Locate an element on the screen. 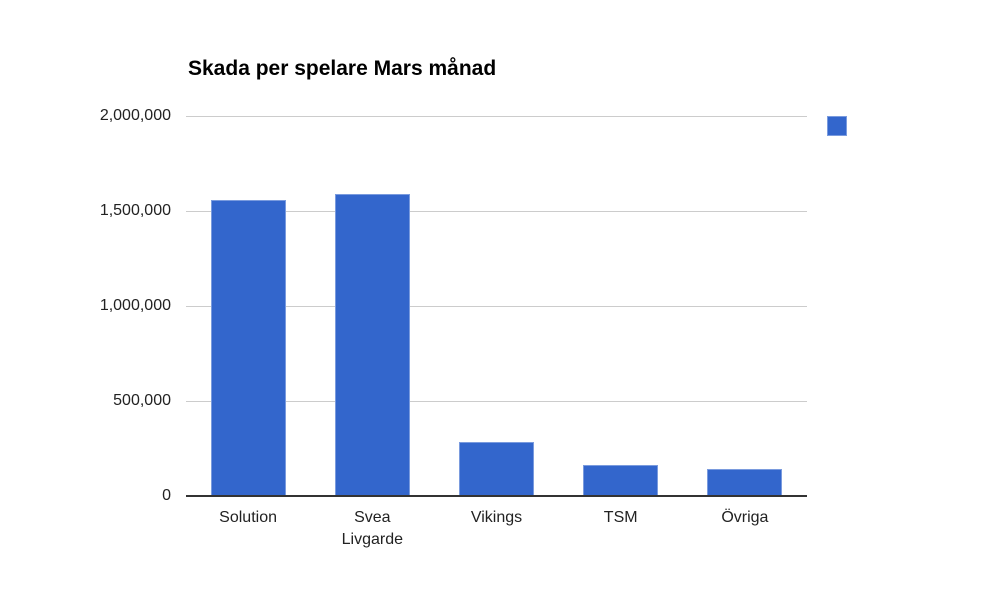 The height and width of the screenshot is (613, 995). y-tick-label: 0 is located at coordinates (166, 495).